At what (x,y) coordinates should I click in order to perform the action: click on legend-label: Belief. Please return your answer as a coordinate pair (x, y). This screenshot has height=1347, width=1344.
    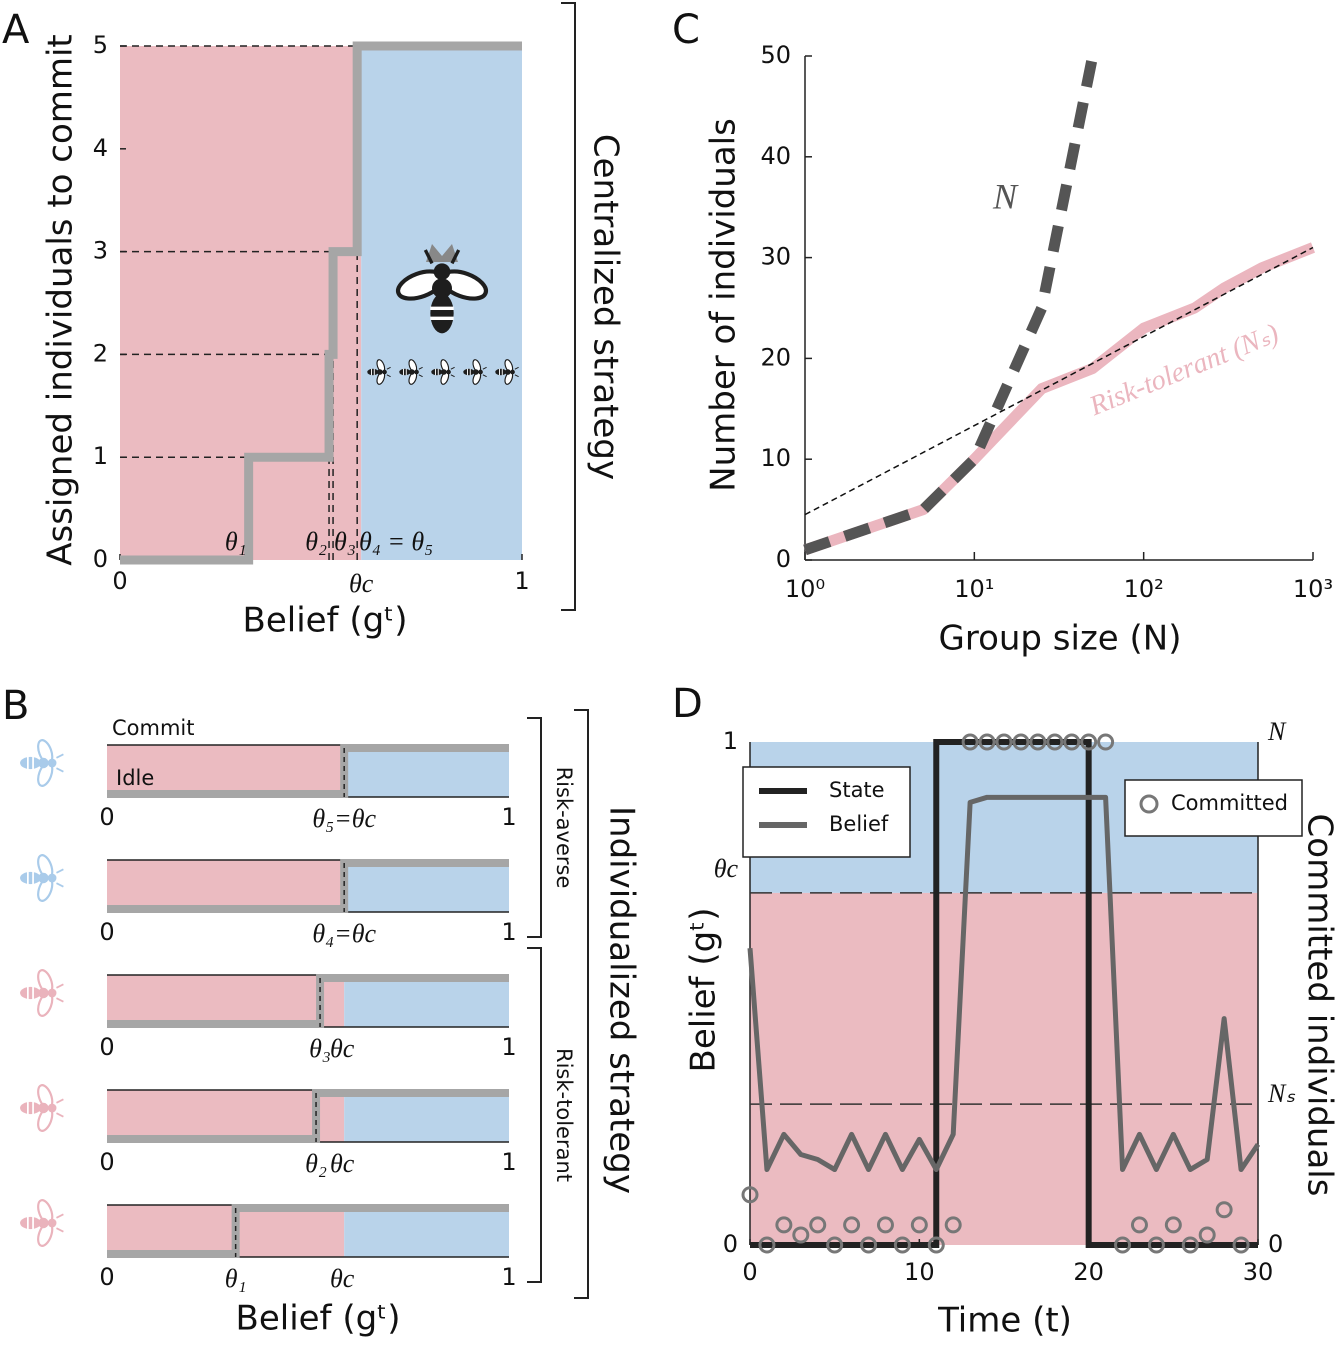
    Looking at the image, I should click on (859, 824).